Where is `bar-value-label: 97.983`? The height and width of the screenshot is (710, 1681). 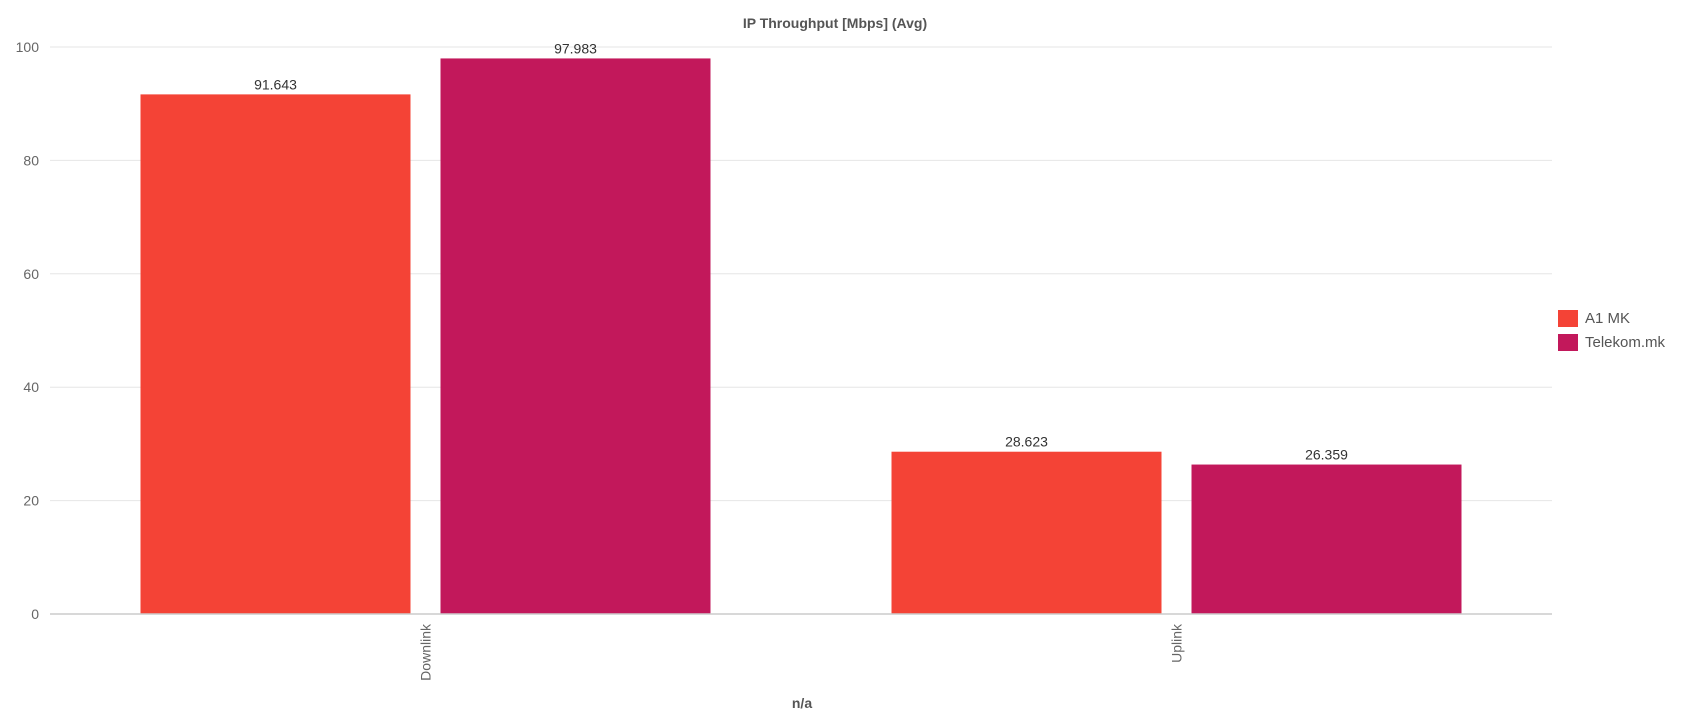 bar-value-label: 97.983 is located at coordinates (575, 48).